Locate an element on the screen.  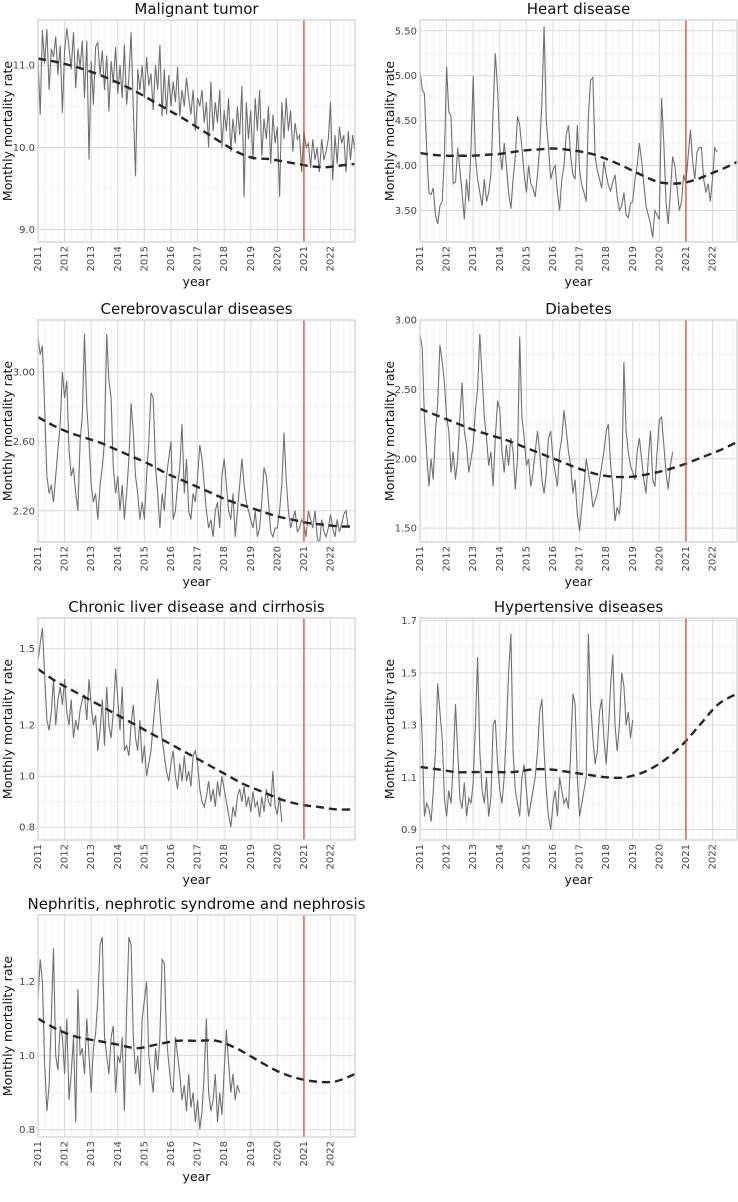
y-tick-label: 1.1 is located at coordinates (409, 778).